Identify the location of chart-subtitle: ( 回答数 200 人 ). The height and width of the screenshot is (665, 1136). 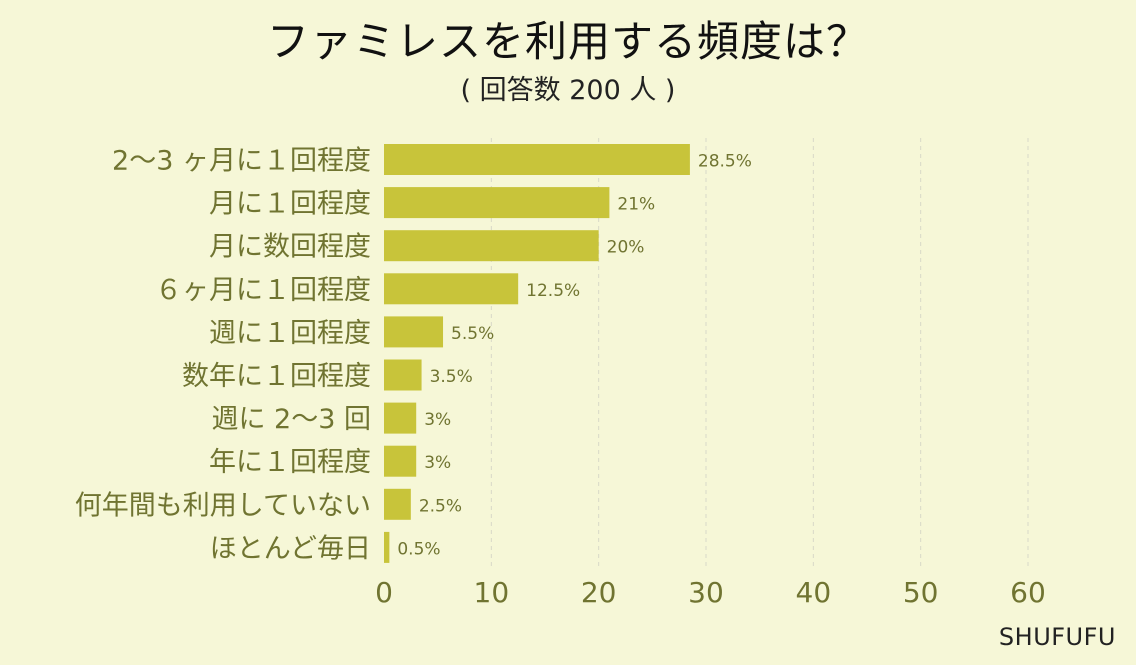
(568, 90).